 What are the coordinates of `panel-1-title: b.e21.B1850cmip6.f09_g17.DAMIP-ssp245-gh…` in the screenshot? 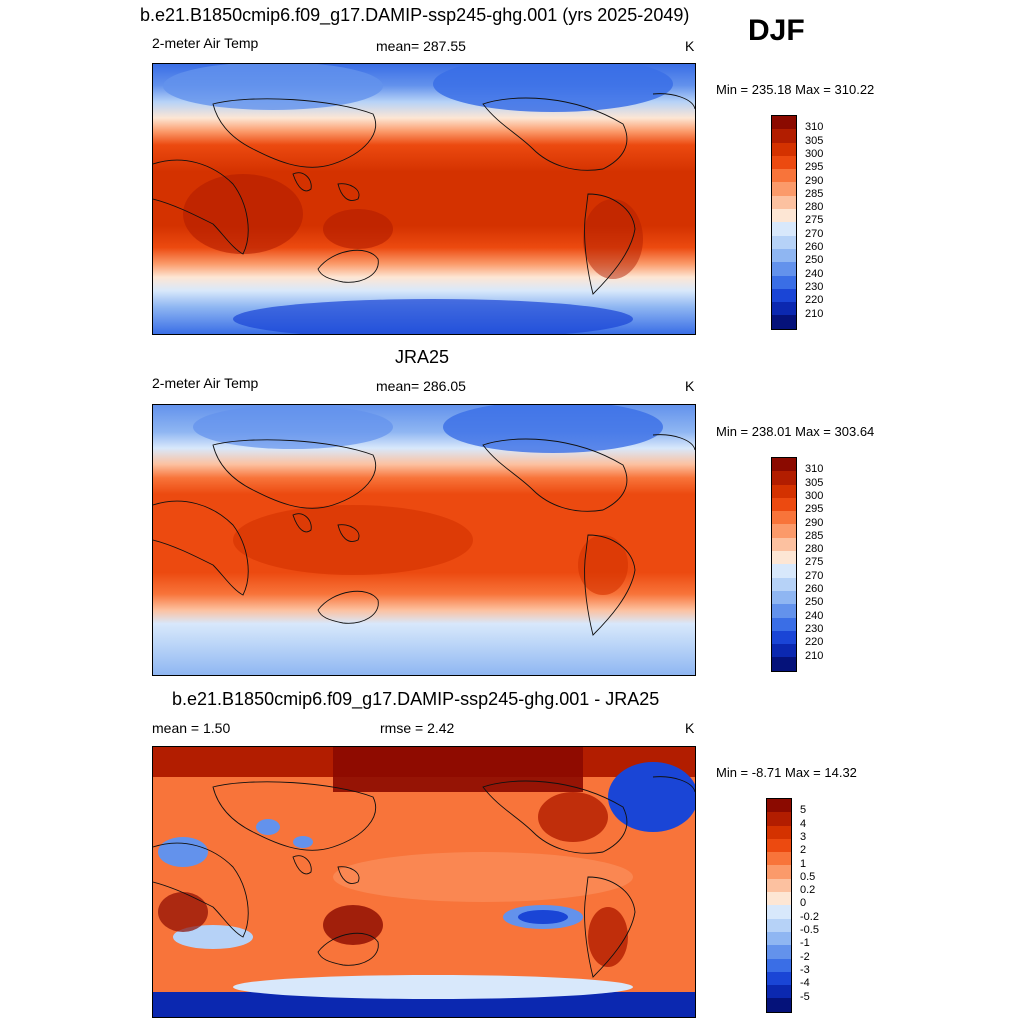 It's located at (415, 15).